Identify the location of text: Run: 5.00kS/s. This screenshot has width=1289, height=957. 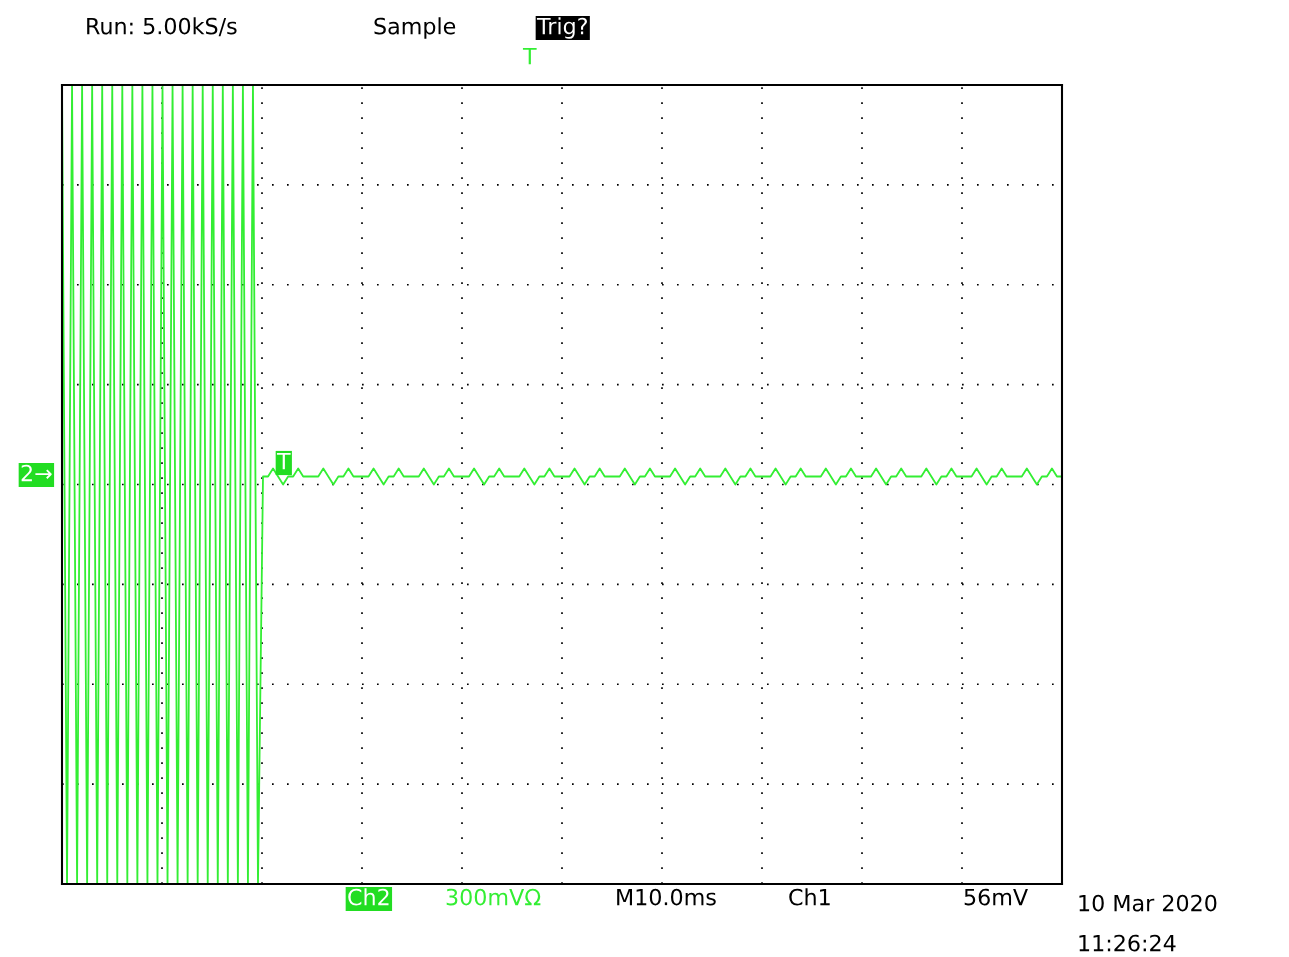
(162, 27).